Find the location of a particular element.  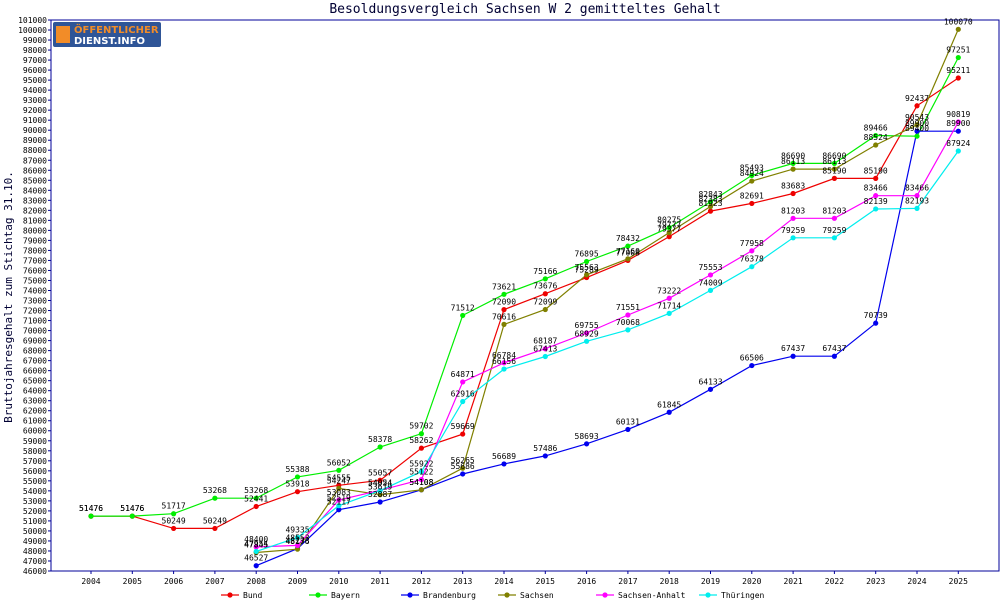

data-label-th-ringen: 82139 is located at coordinates (876, 201).